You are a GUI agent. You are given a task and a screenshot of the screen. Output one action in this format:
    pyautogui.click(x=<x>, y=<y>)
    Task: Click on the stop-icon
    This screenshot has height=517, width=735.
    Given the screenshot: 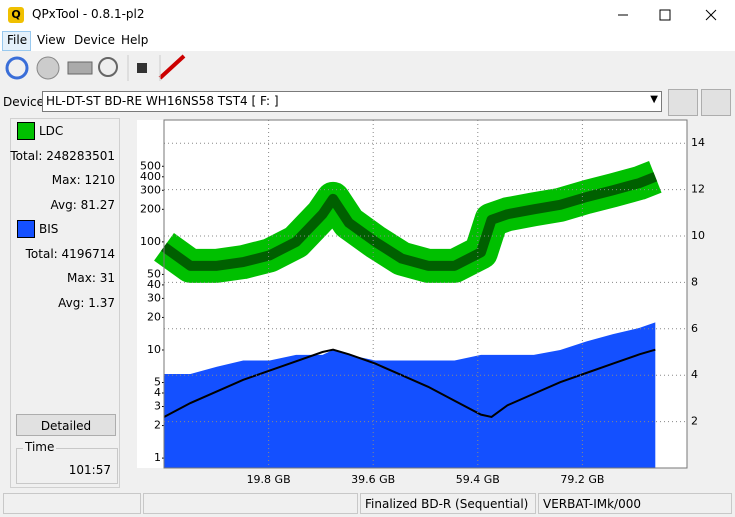 What is the action you would take?
    pyautogui.click(x=142, y=68)
    